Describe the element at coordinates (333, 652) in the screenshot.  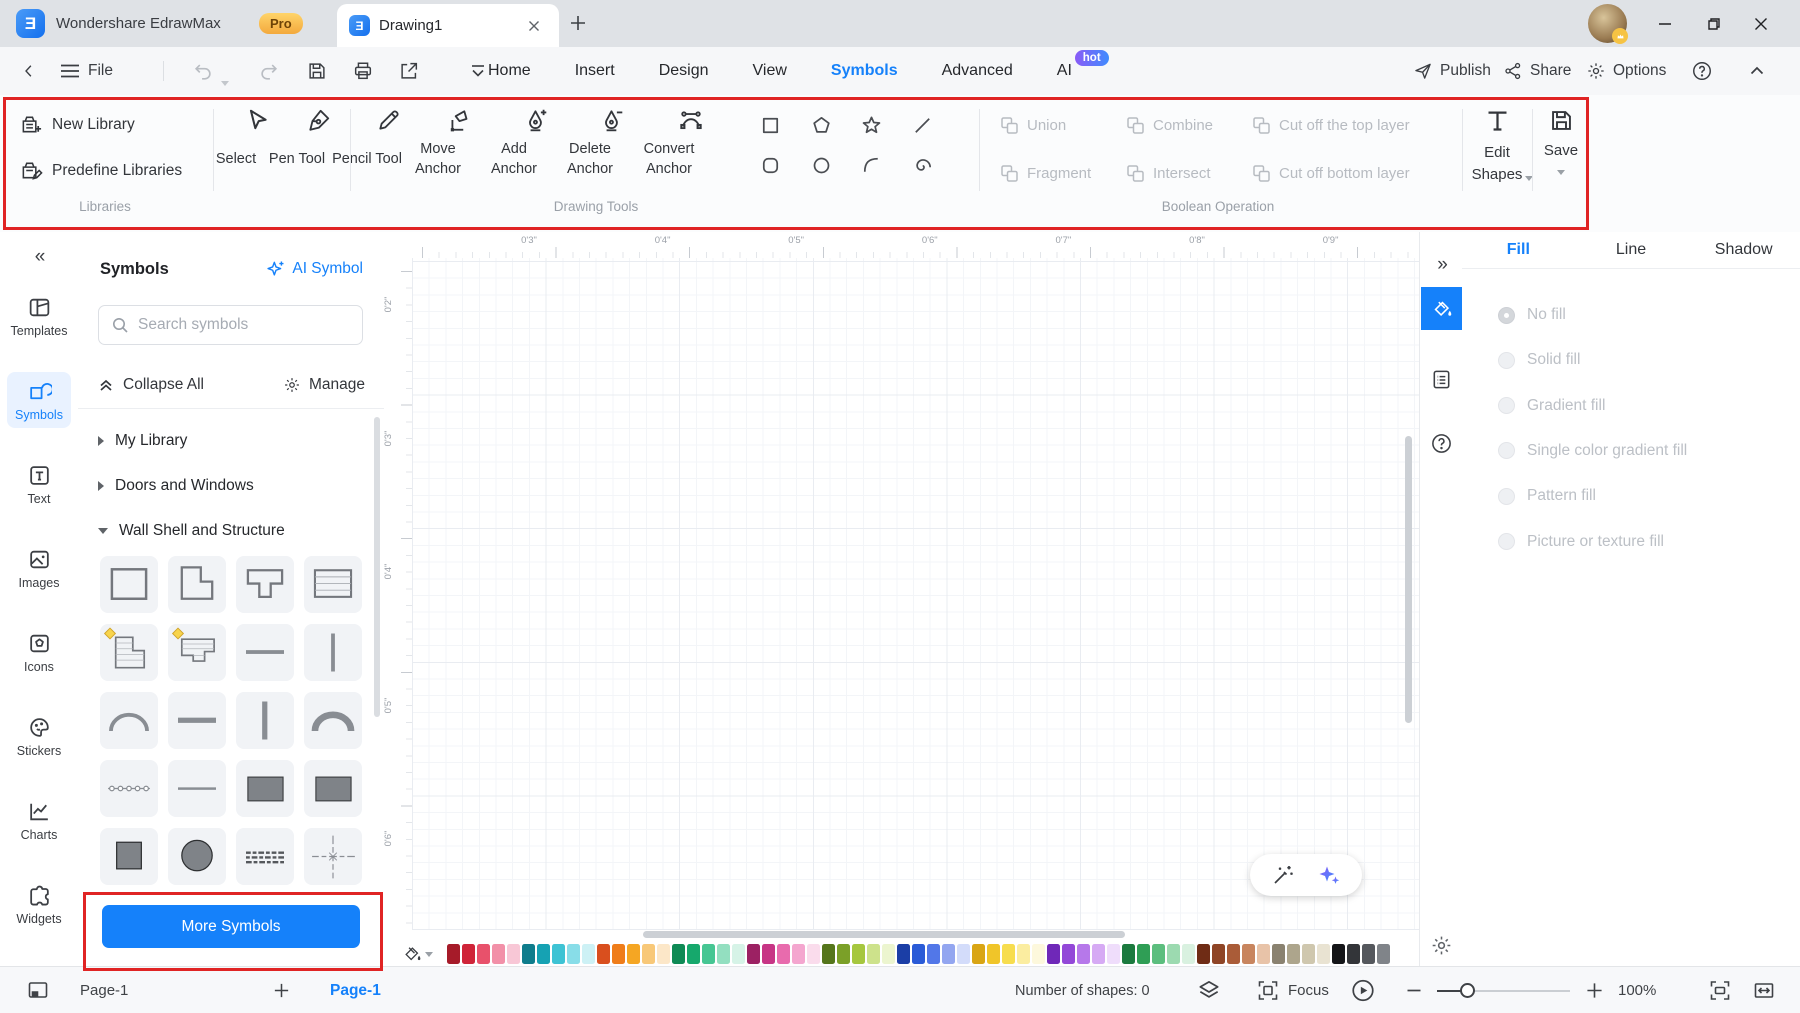
I see `symbol-wall-vertical` at that location.